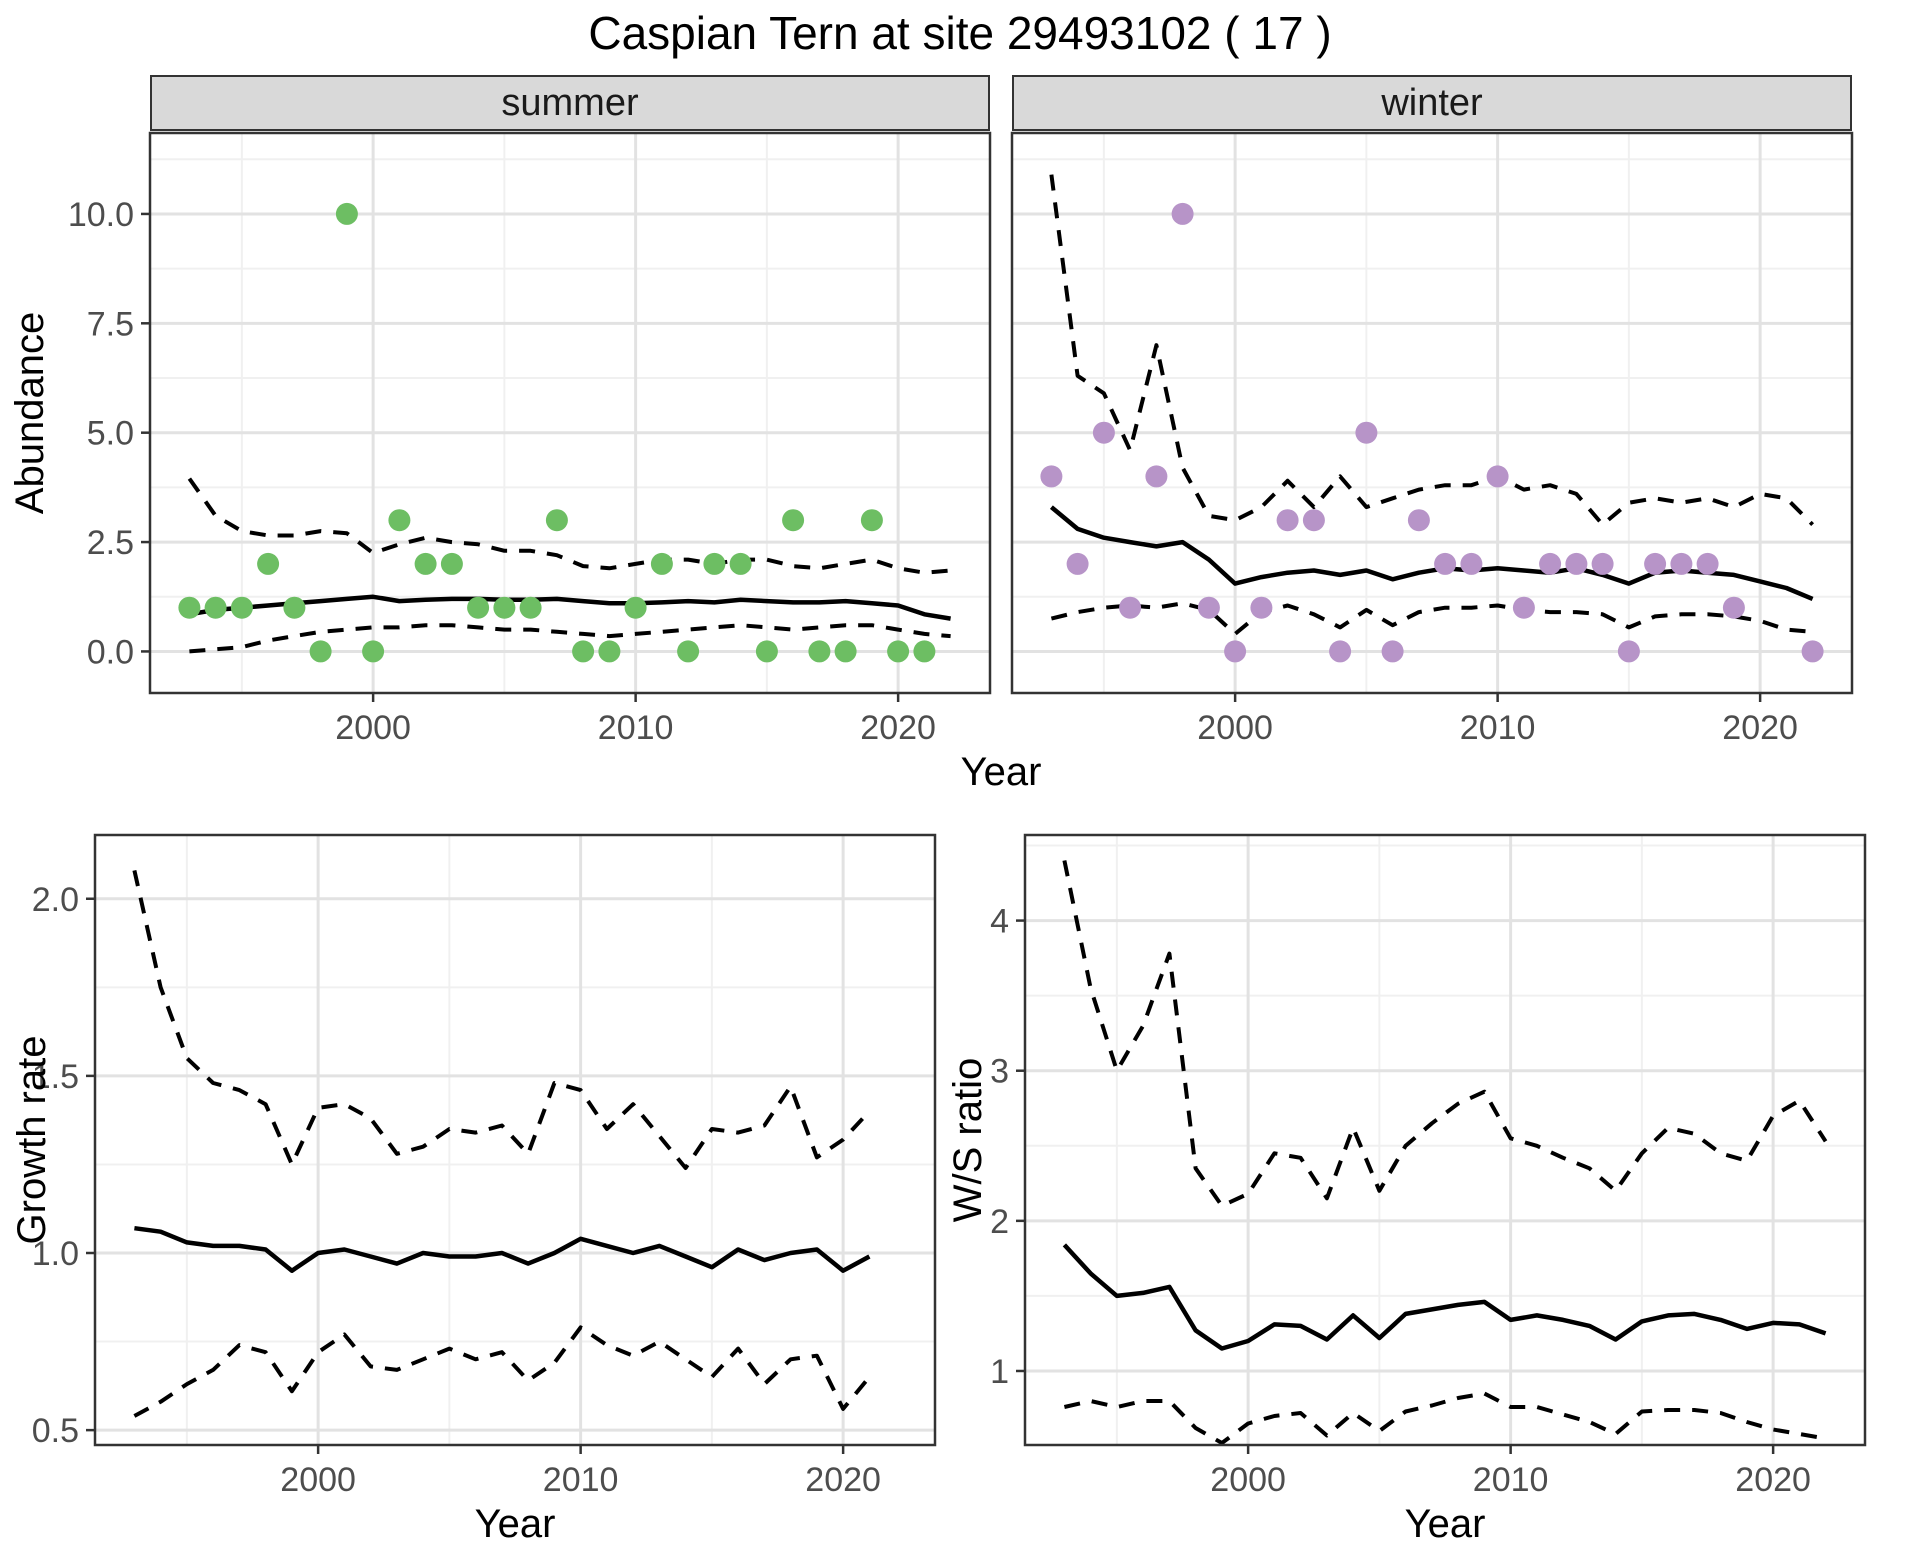  I want to click on facet-strip-winter: winter, so click(1432, 103).